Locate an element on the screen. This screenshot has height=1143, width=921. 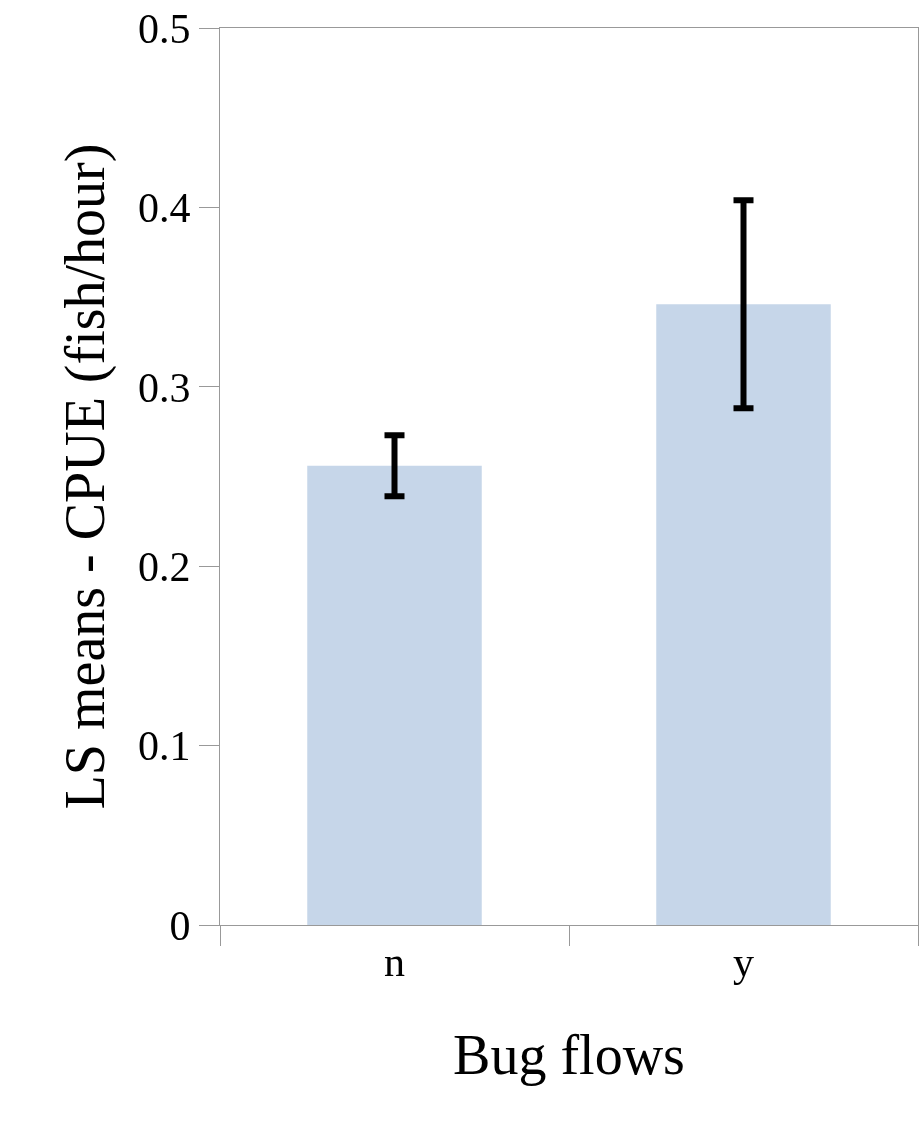
y-tick-label: 0 is located at coordinates (180, 925).